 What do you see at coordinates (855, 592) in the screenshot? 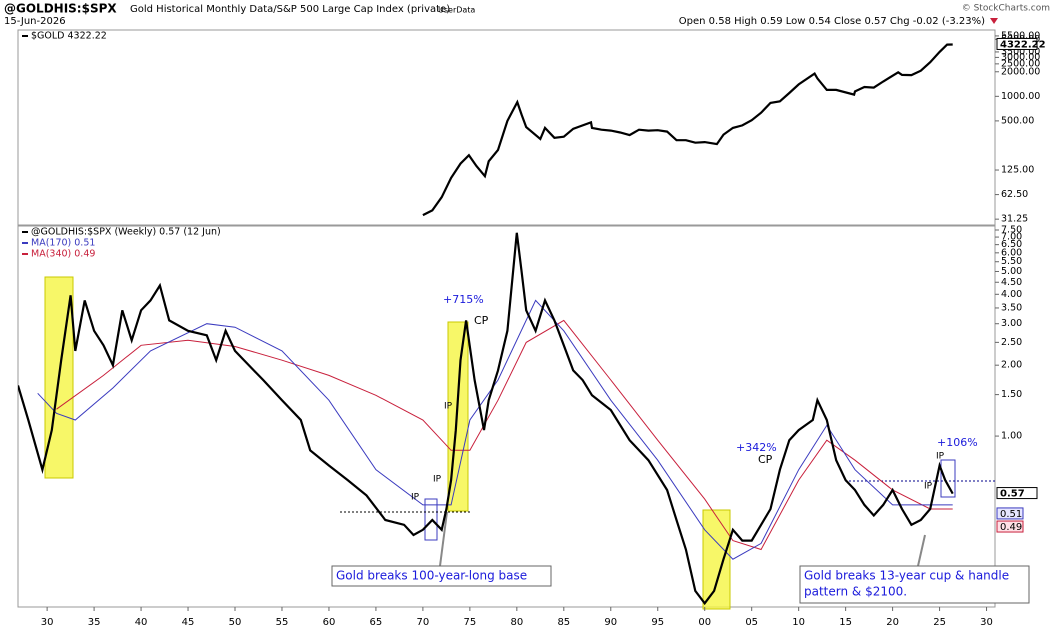
I see `callout-text: pattern & $2100.` at bounding box center [855, 592].